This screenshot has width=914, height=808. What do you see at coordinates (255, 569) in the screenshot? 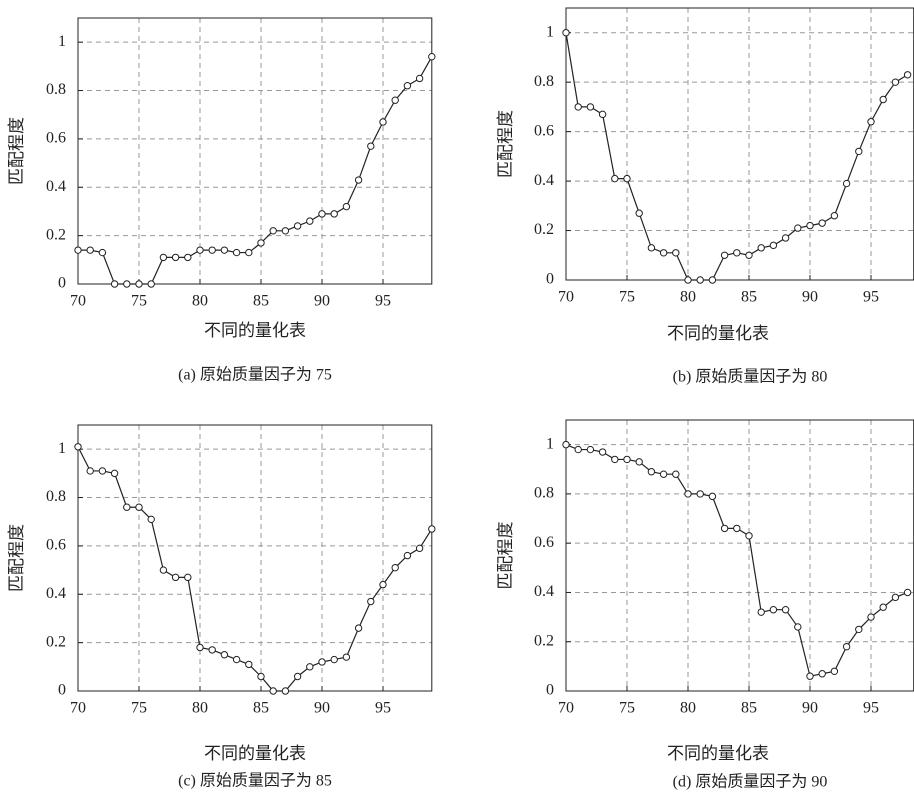
I see `line` at bounding box center [255, 569].